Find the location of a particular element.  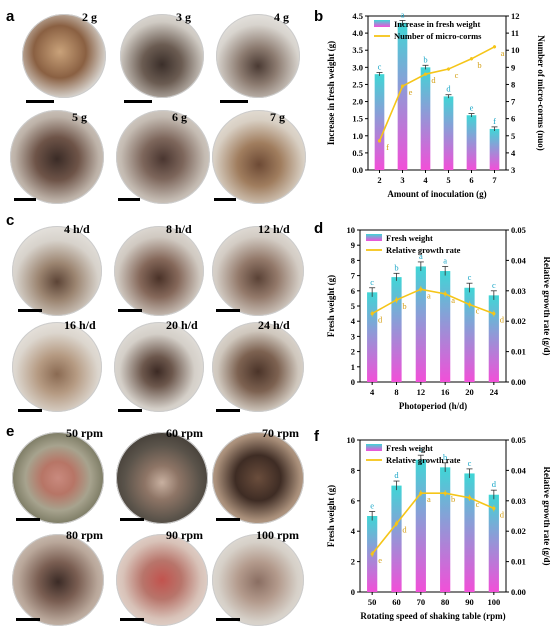

y-tick-label: 7 is located at coordinates (353, 276).